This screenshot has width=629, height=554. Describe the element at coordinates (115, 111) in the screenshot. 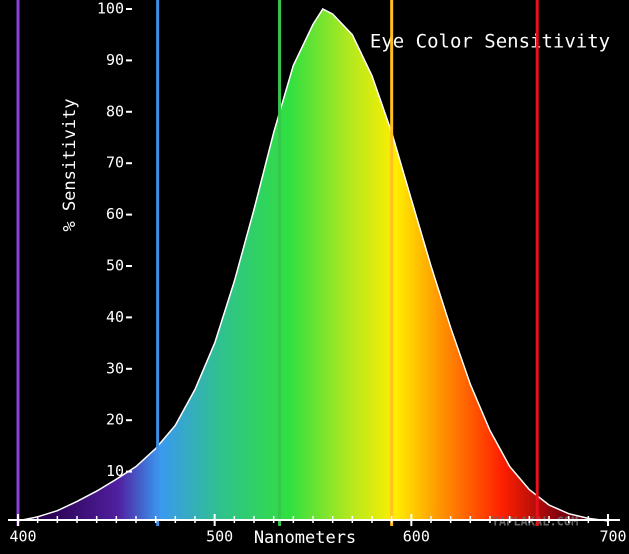

I see `y-tick-label: 80` at that location.